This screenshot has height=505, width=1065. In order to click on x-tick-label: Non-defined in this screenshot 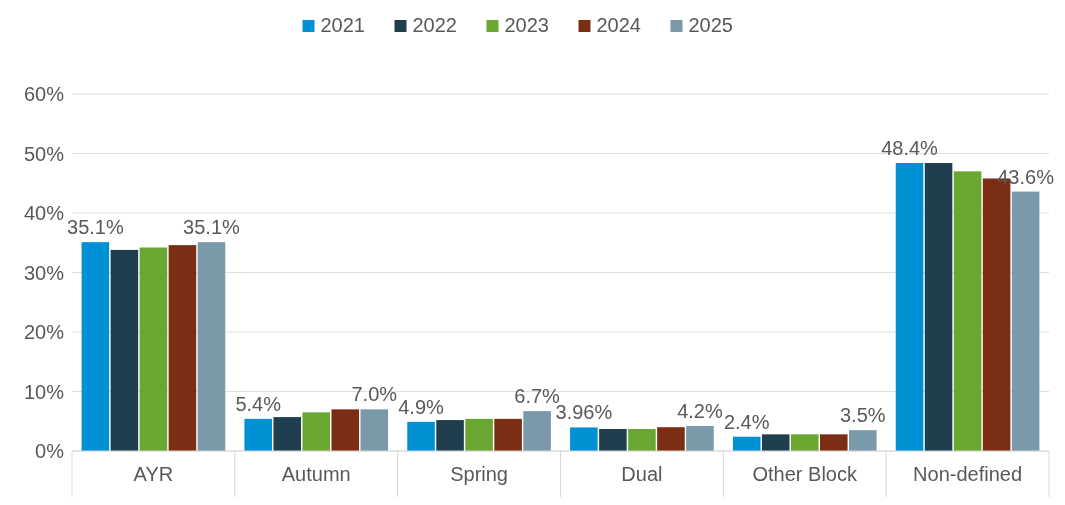, I will do `click(968, 474)`.